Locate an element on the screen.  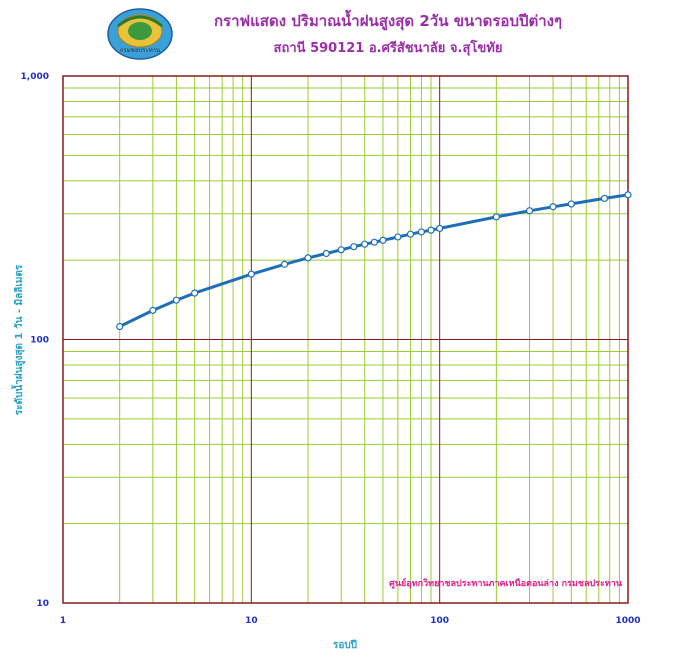
y-axis-label: ระดับน้ำฝนสูงสุด 1 วัน - มิลลิเมตร is located at coordinates (18, 339).